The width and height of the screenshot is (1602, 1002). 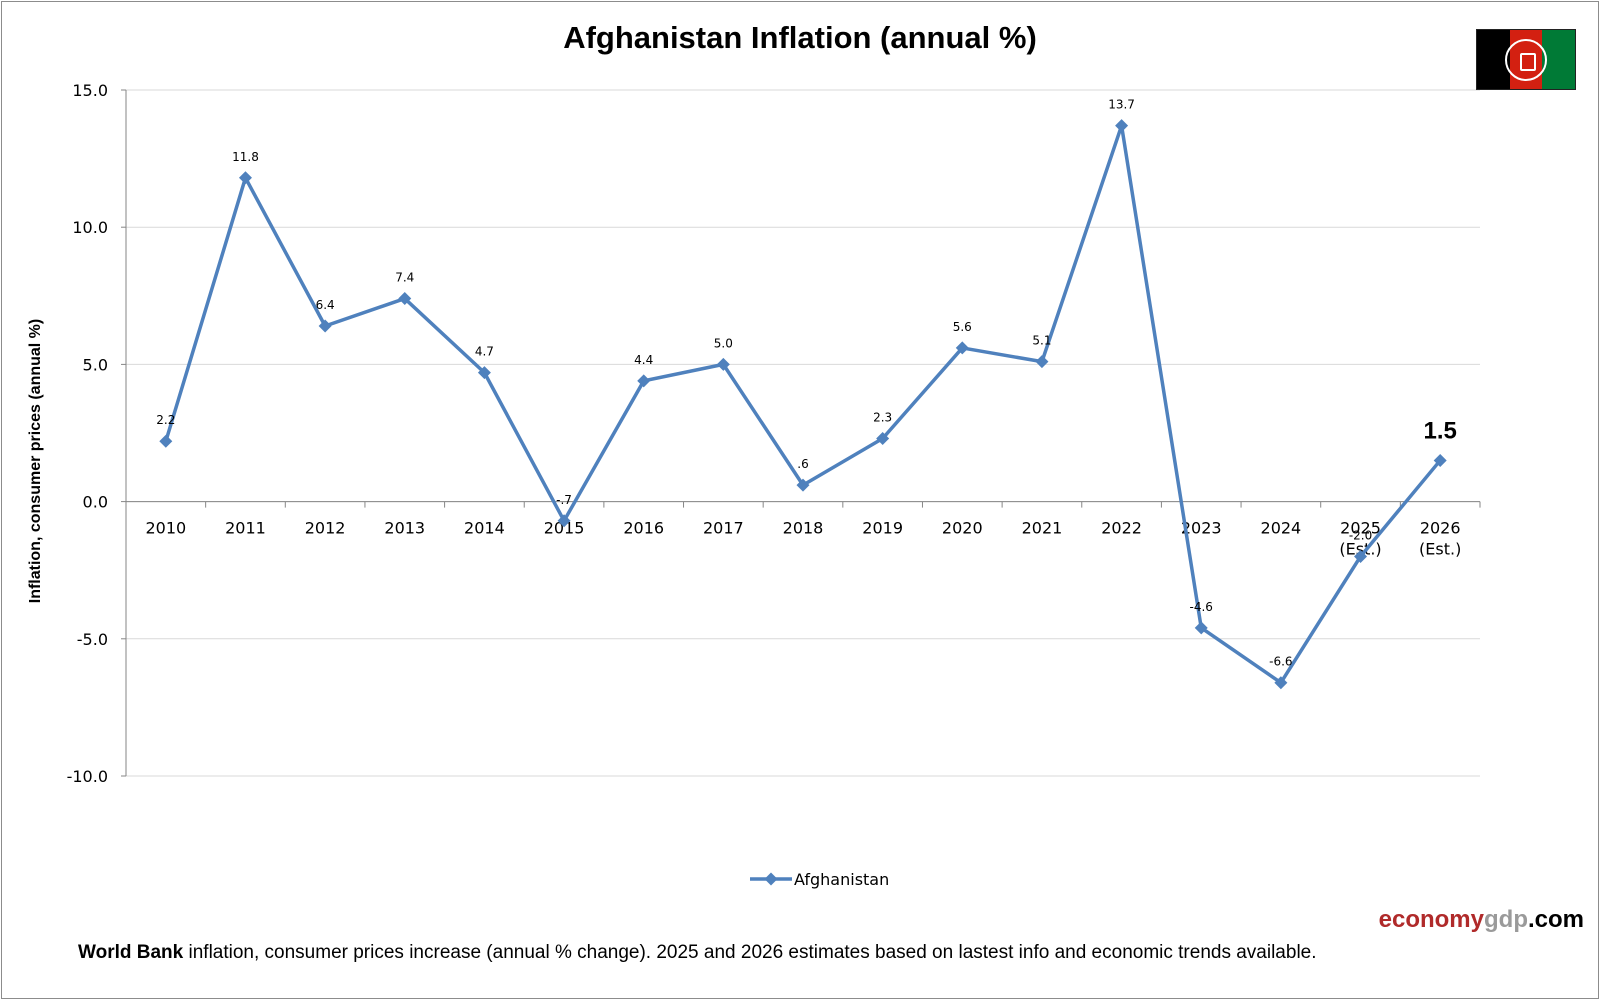 I want to click on data-label: 1.5, so click(x=1439, y=430).